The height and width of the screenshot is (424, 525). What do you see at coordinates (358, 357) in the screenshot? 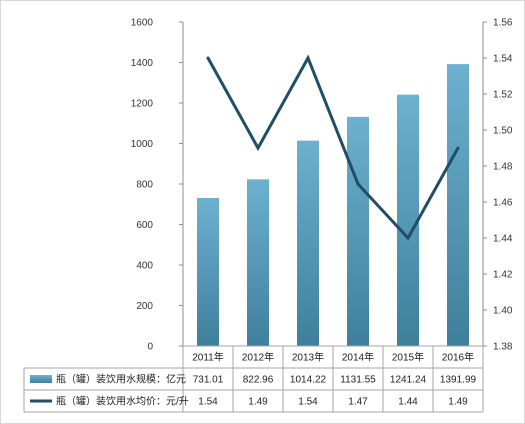
I see `category-label: 2014年` at bounding box center [358, 357].